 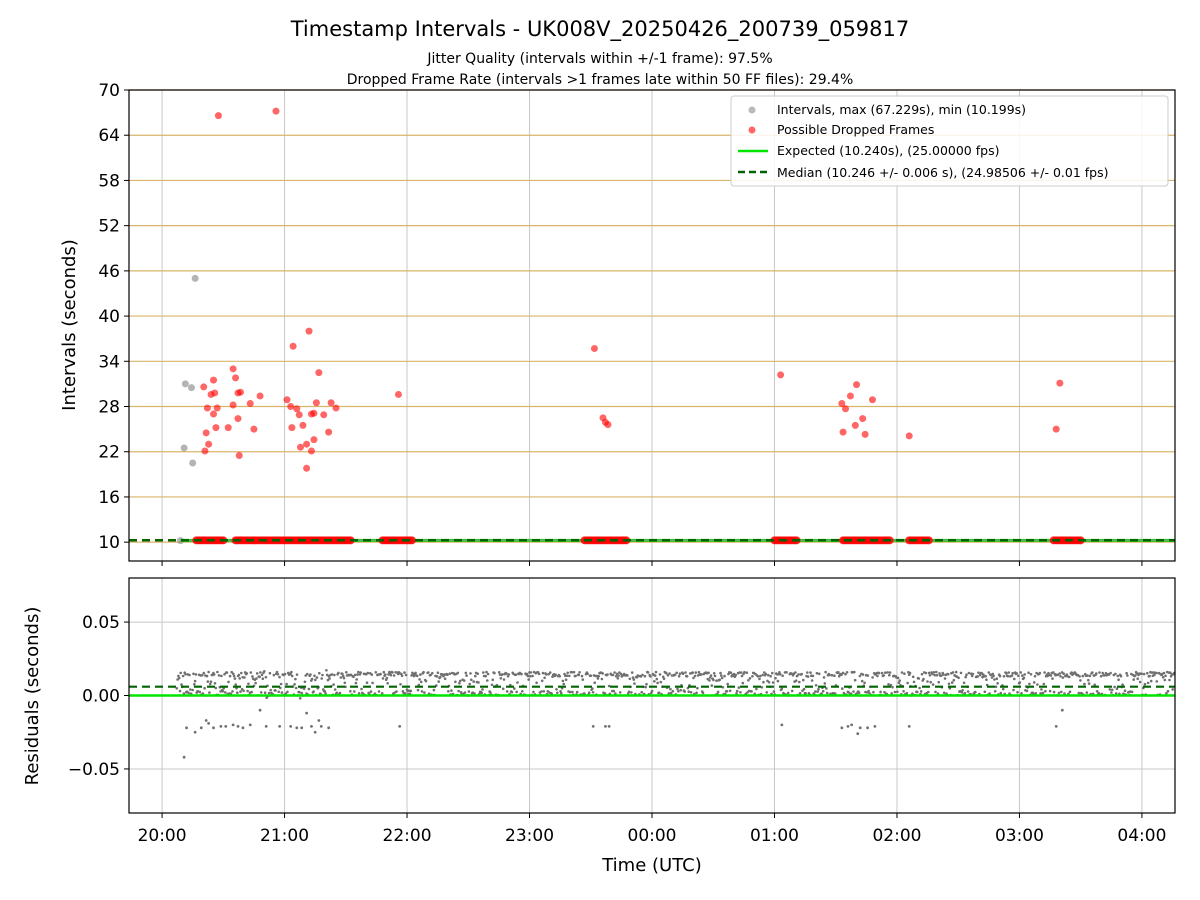 What do you see at coordinates (109, 543) in the screenshot?
I see `intervals-y-tick-label: 10` at bounding box center [109, 543].